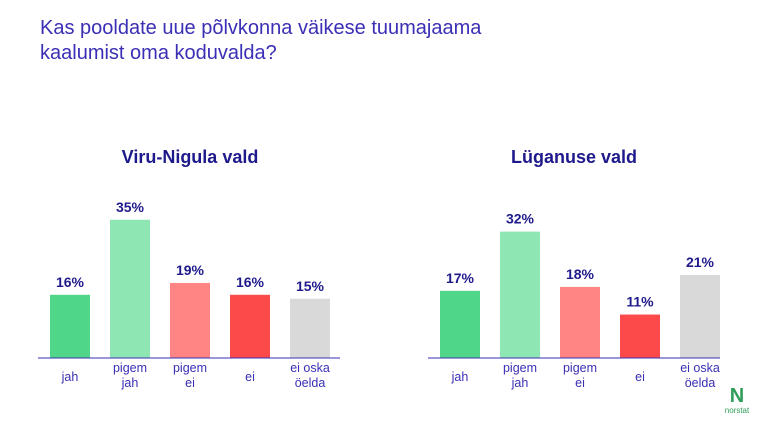 The image size is (768, 432). I want to click on norstat-logo: N norstat, so click(737, 401).